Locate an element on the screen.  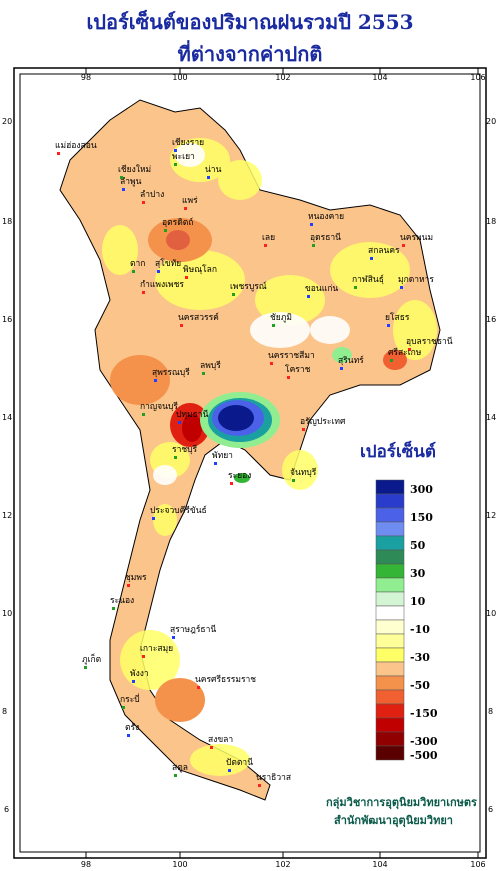
lon-label-top-2: 102 is located at coordinates (282, 77).